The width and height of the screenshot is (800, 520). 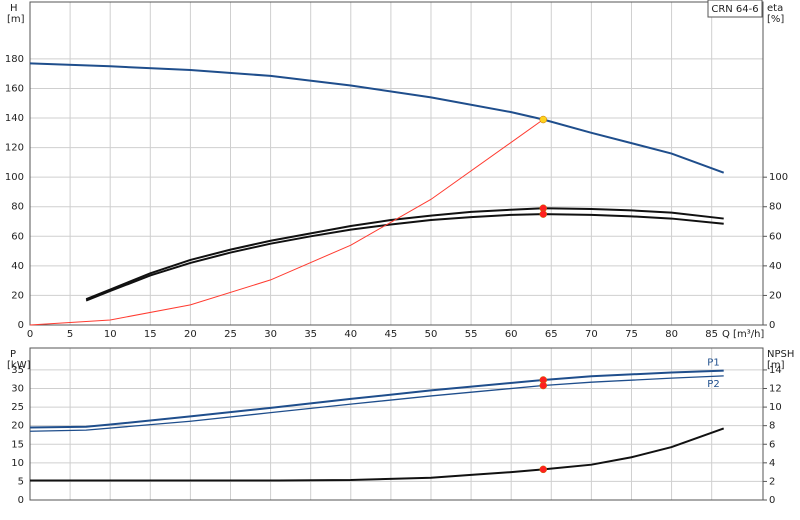 I want to click on x-axis-label: Q [m³/h], so click(x=743, y=334).